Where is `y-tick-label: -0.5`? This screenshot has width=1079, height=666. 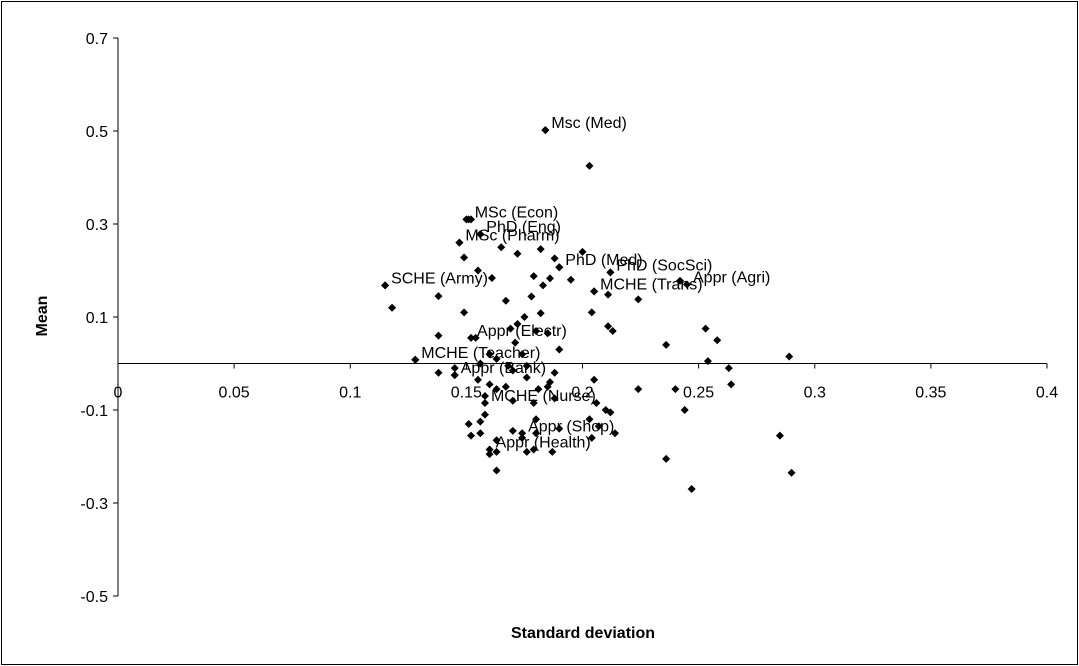
y-tick-label: -0.5 is located at coordinates (94, 597).